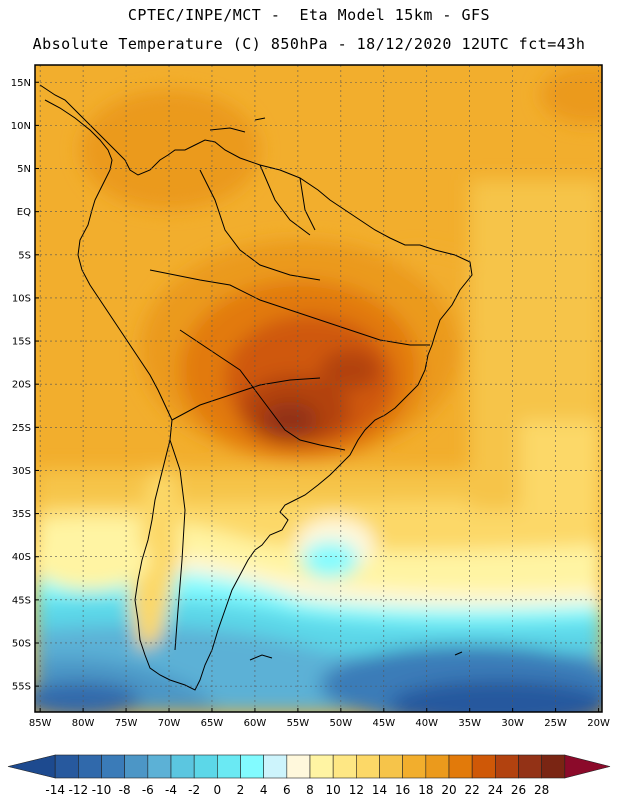  I want to click on lon-label: 30W, so click(512, 723).